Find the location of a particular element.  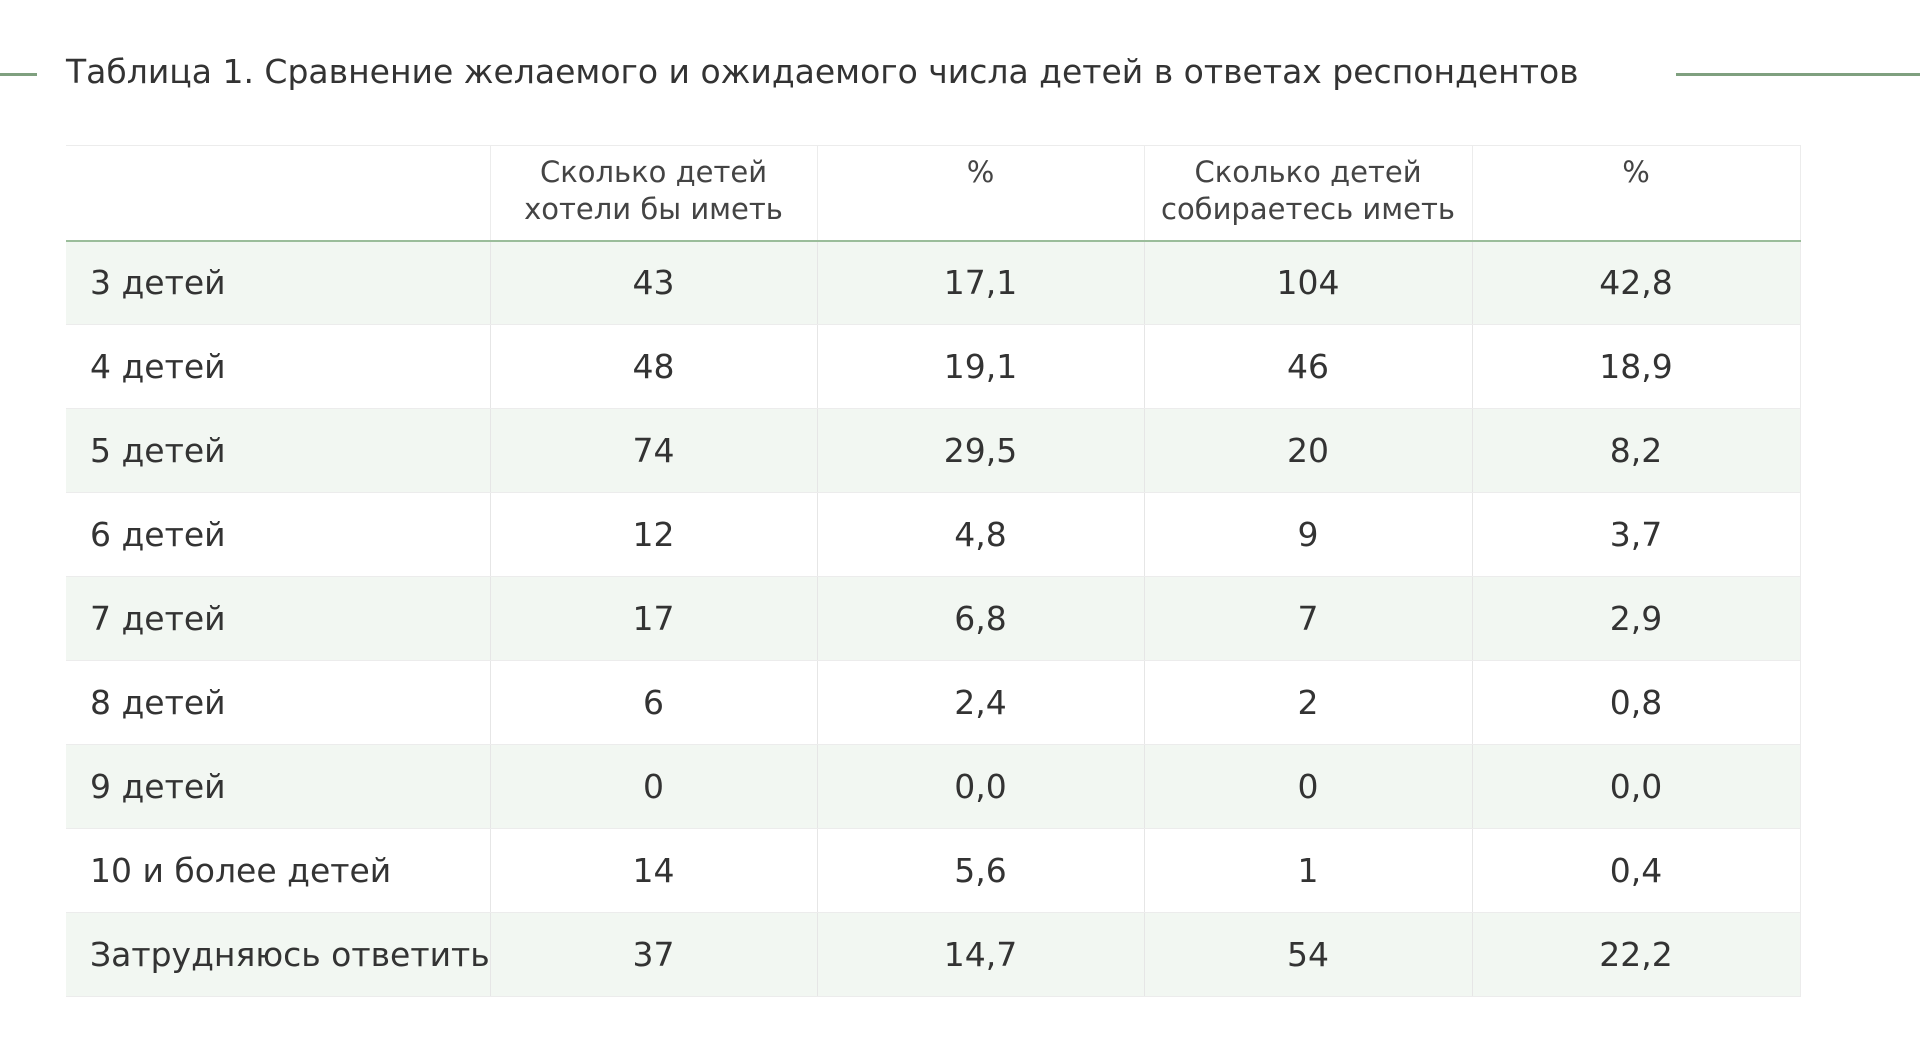

table-row: 4 детей 48 19,1 46 18,9 is located at coordinates (933, 366).